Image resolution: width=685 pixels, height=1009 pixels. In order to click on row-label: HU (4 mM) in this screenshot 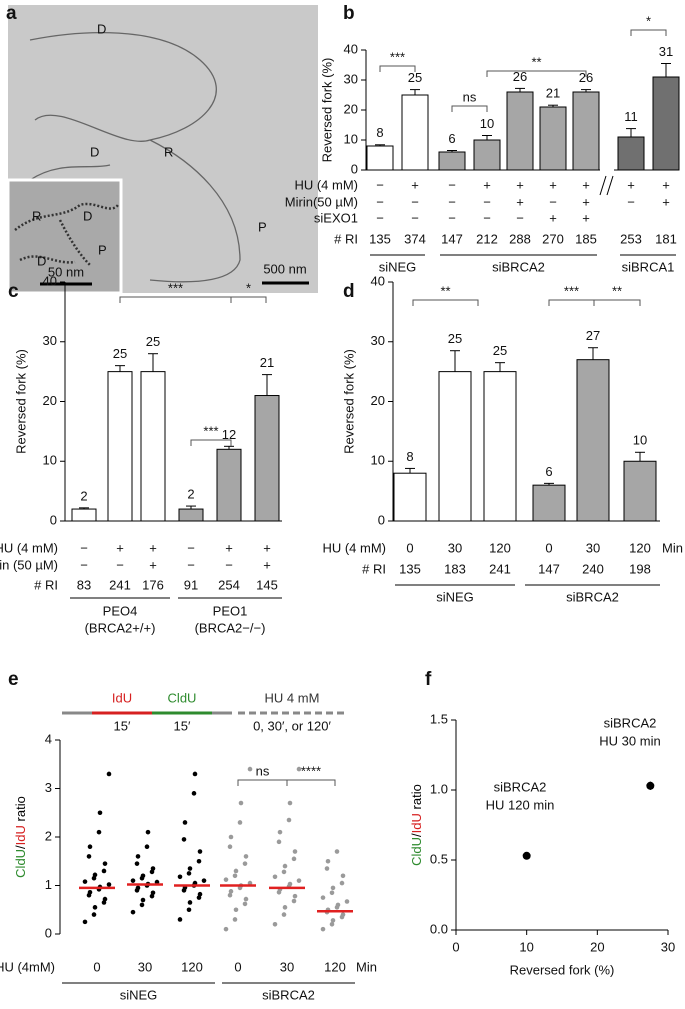, I will do `click(326, 184)`.